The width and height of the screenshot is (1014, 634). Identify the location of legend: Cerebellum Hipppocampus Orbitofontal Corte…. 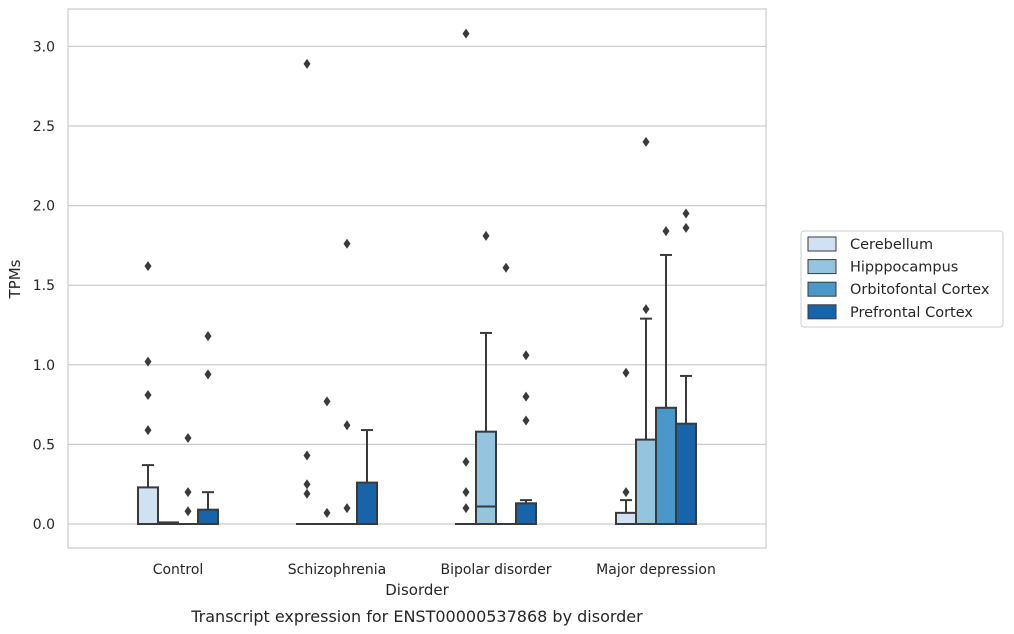
(902, 279).